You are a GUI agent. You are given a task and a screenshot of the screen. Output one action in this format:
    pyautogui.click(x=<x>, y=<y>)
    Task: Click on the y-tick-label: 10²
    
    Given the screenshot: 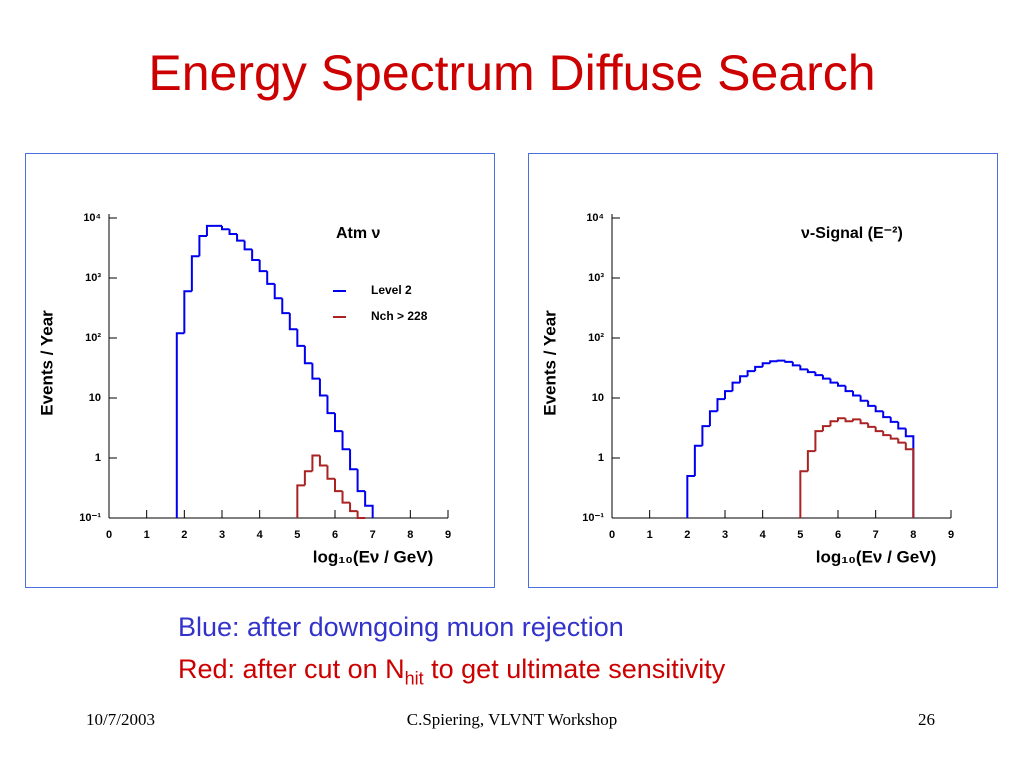 What is the action you would take?
    pyautogui.click(x=596, y=338)
    